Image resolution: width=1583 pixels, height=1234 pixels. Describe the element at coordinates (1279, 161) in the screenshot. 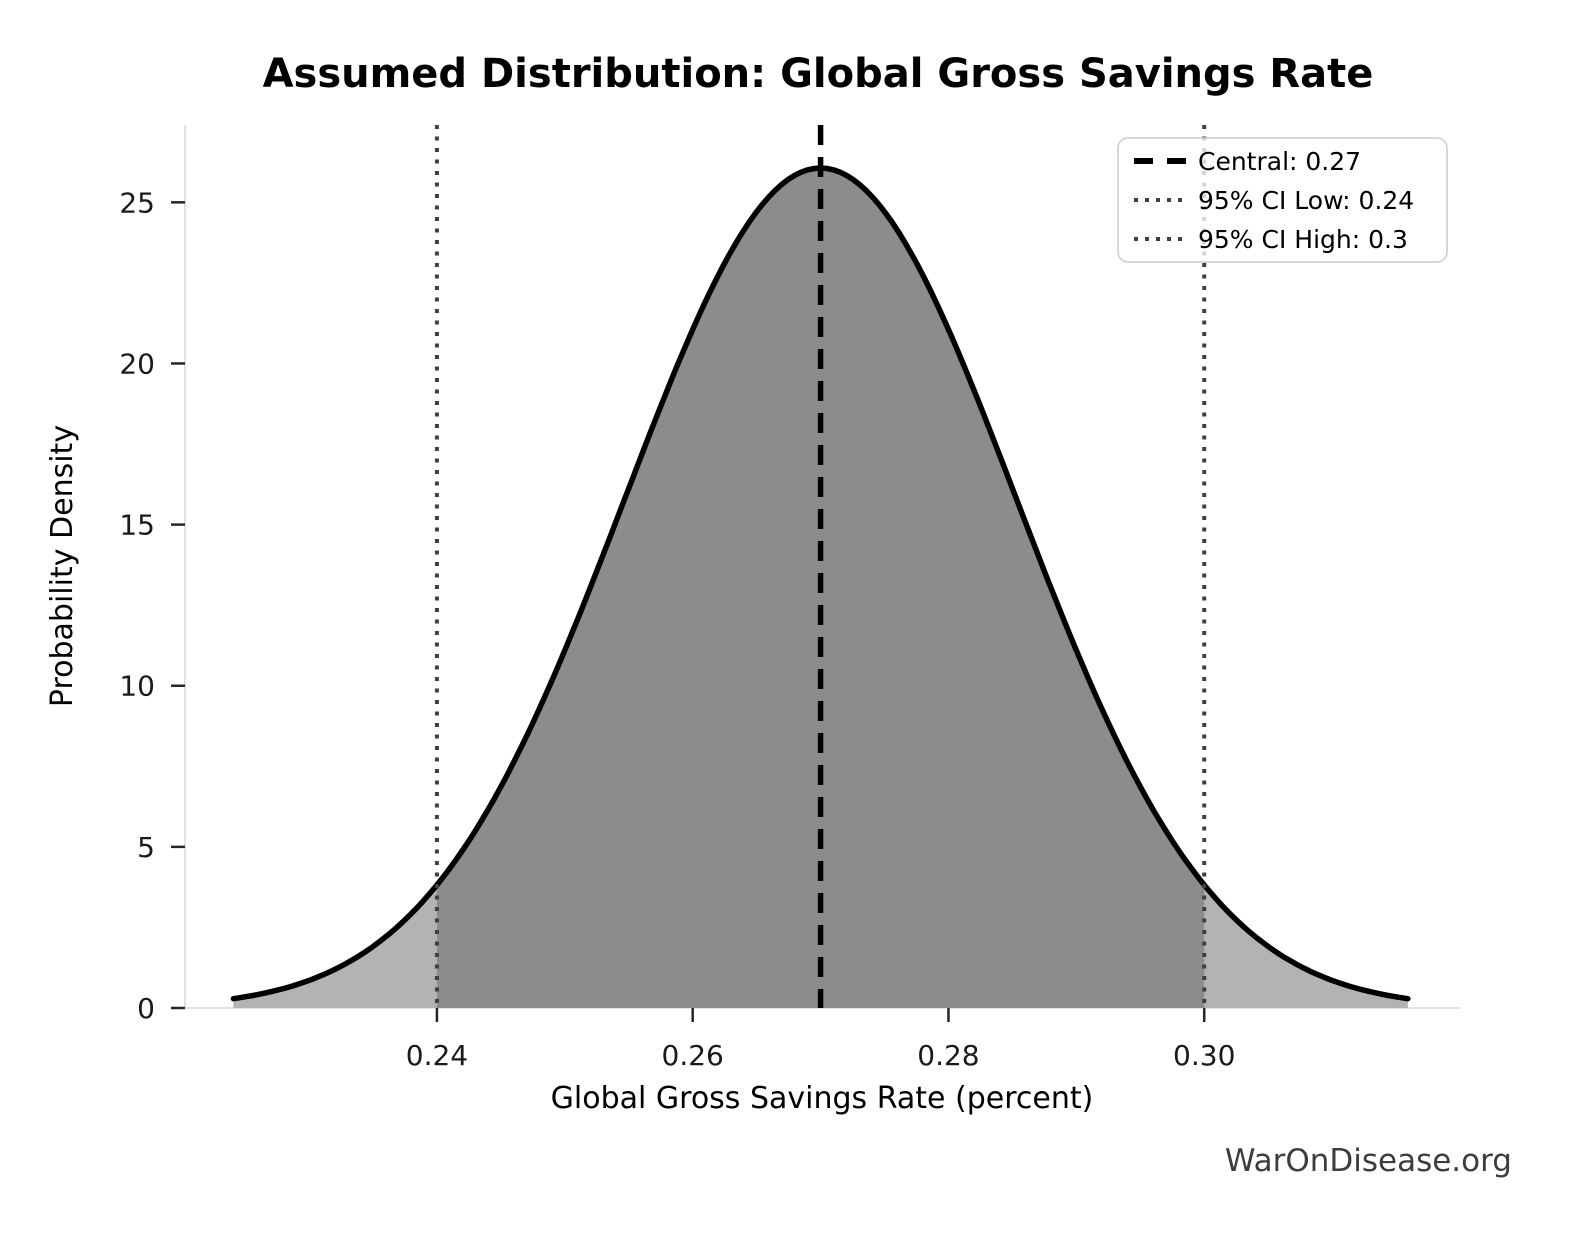

I see `legend-label-central: Central: 0.27` at that location.